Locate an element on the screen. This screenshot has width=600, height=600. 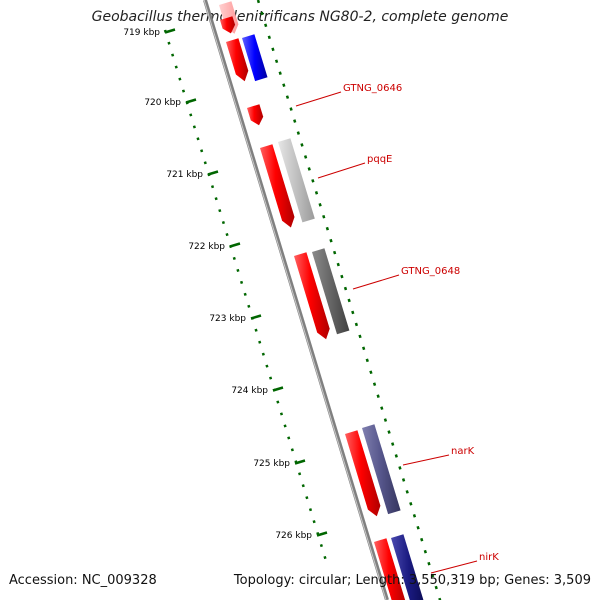
gene-label-pqqe: pqqE is located at coordinates (379, 159).